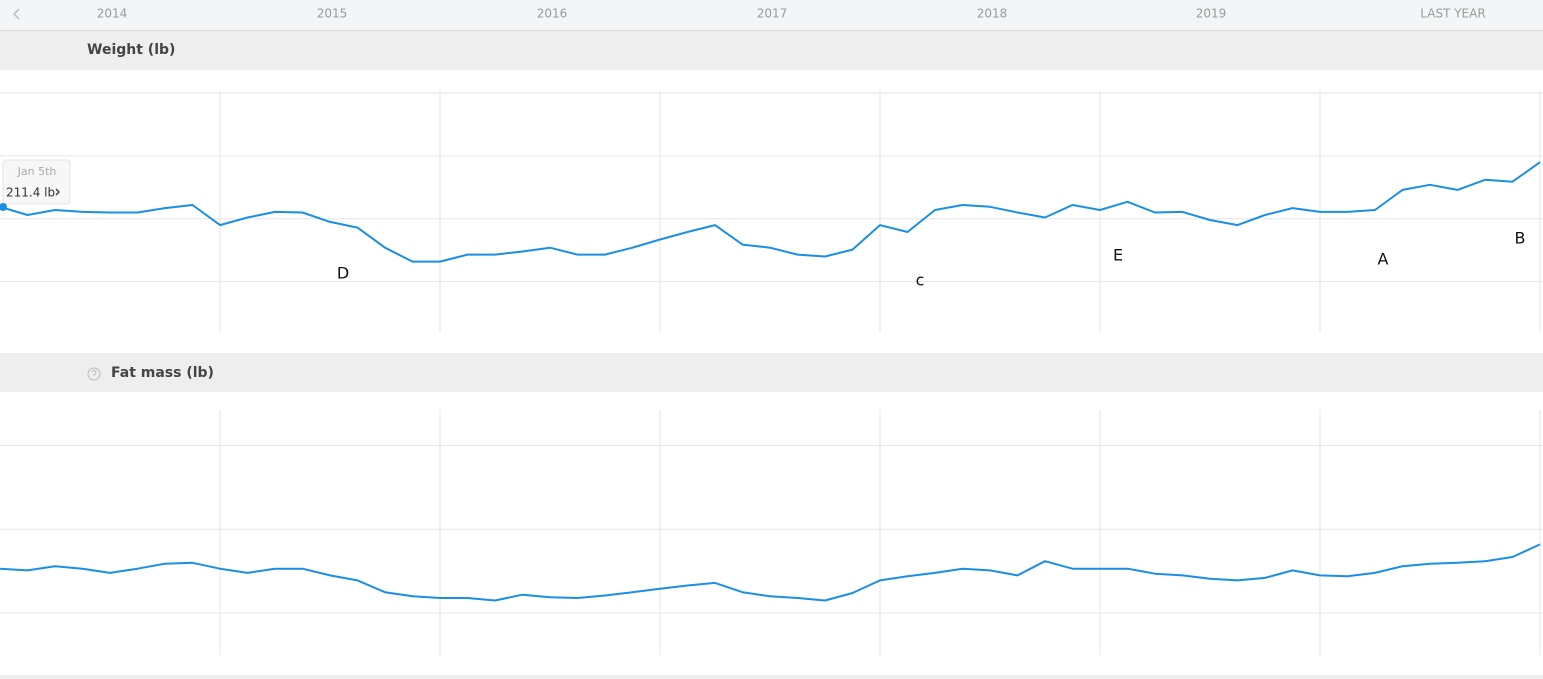 The width and height of the screenshot is (1543, 679). I want to click on nav-back, so click(16, 14).